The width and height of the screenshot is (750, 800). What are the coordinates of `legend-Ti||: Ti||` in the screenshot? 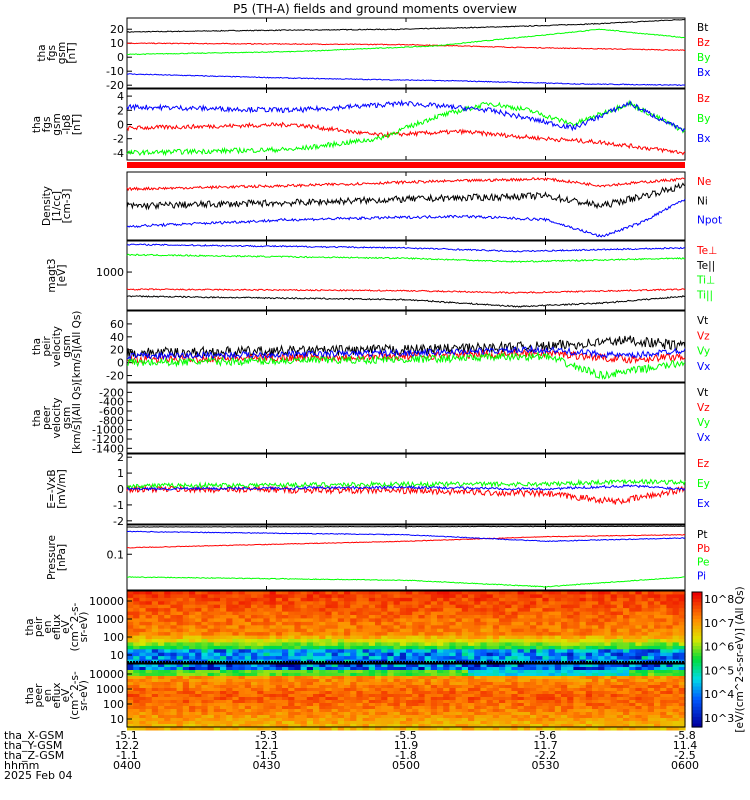 It's located at (704, 295).